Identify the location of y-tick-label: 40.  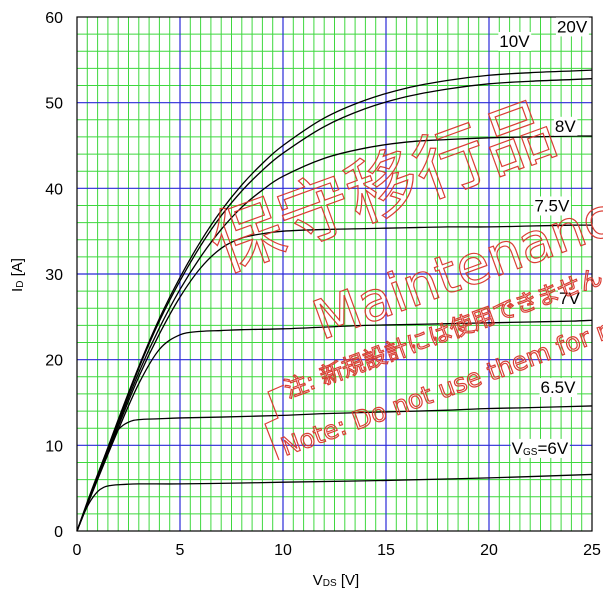
(54, 189).